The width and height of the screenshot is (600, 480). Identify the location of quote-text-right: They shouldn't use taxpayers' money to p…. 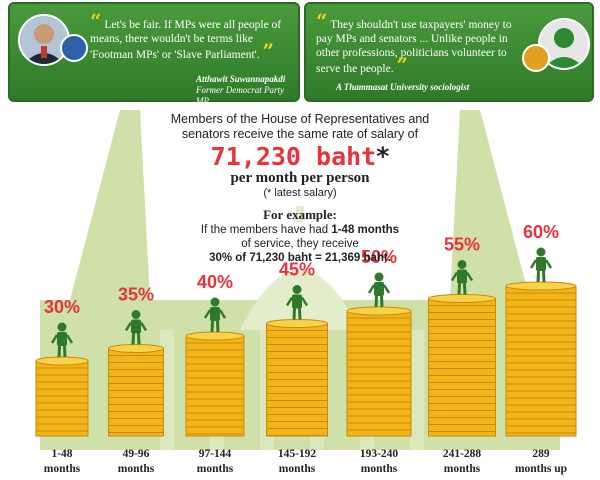
(414, 47).